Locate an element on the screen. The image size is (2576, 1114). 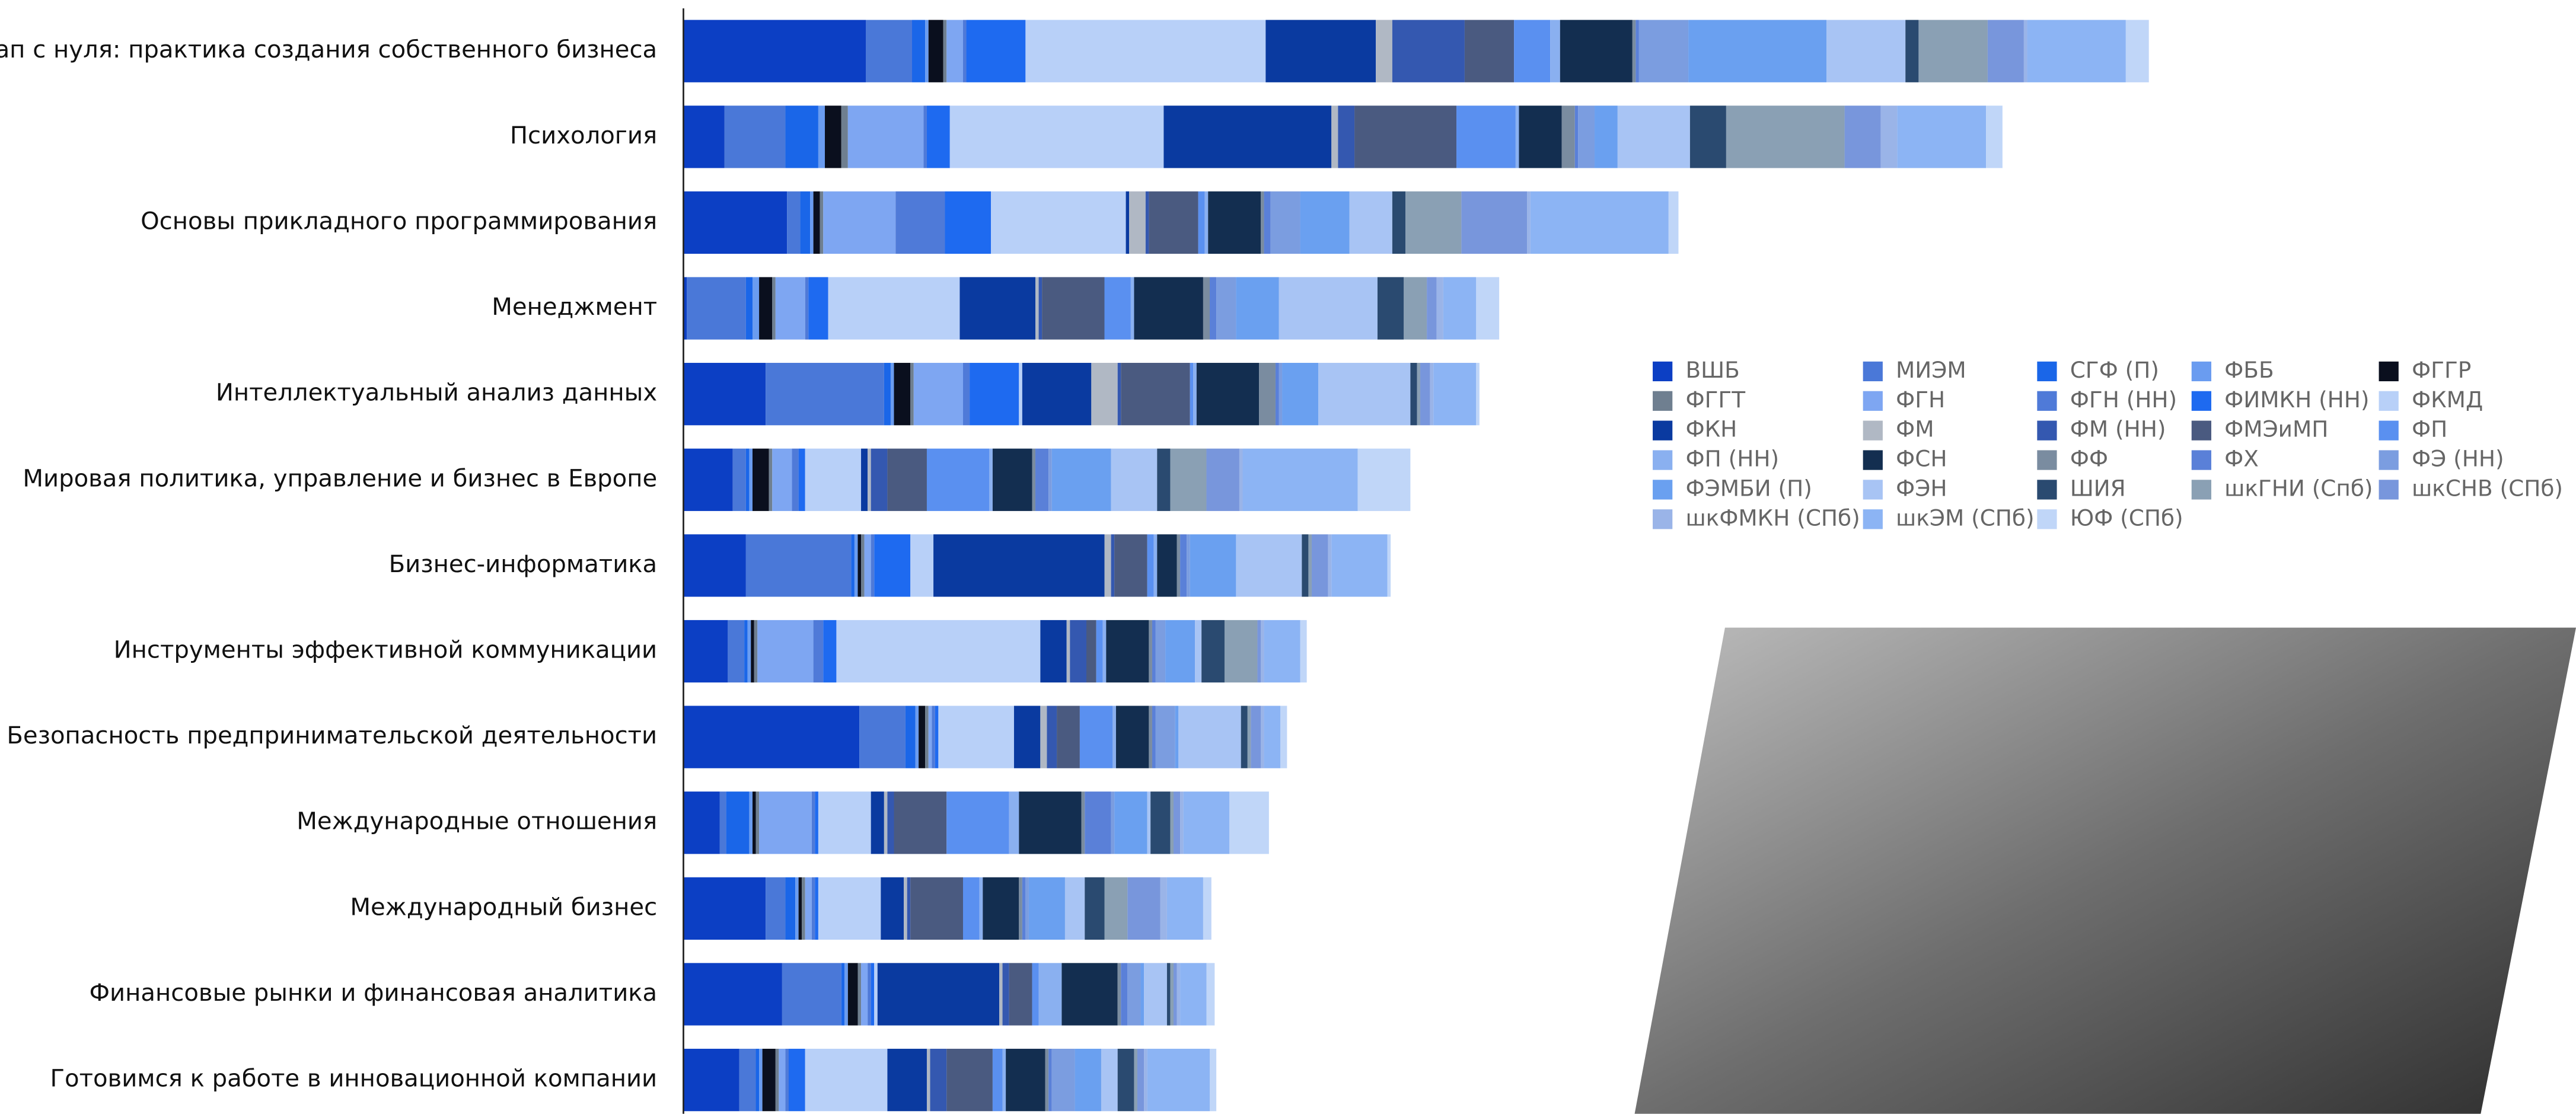
legend-label: шкФМКН (СПб) is located at coordinates (1772, 518).